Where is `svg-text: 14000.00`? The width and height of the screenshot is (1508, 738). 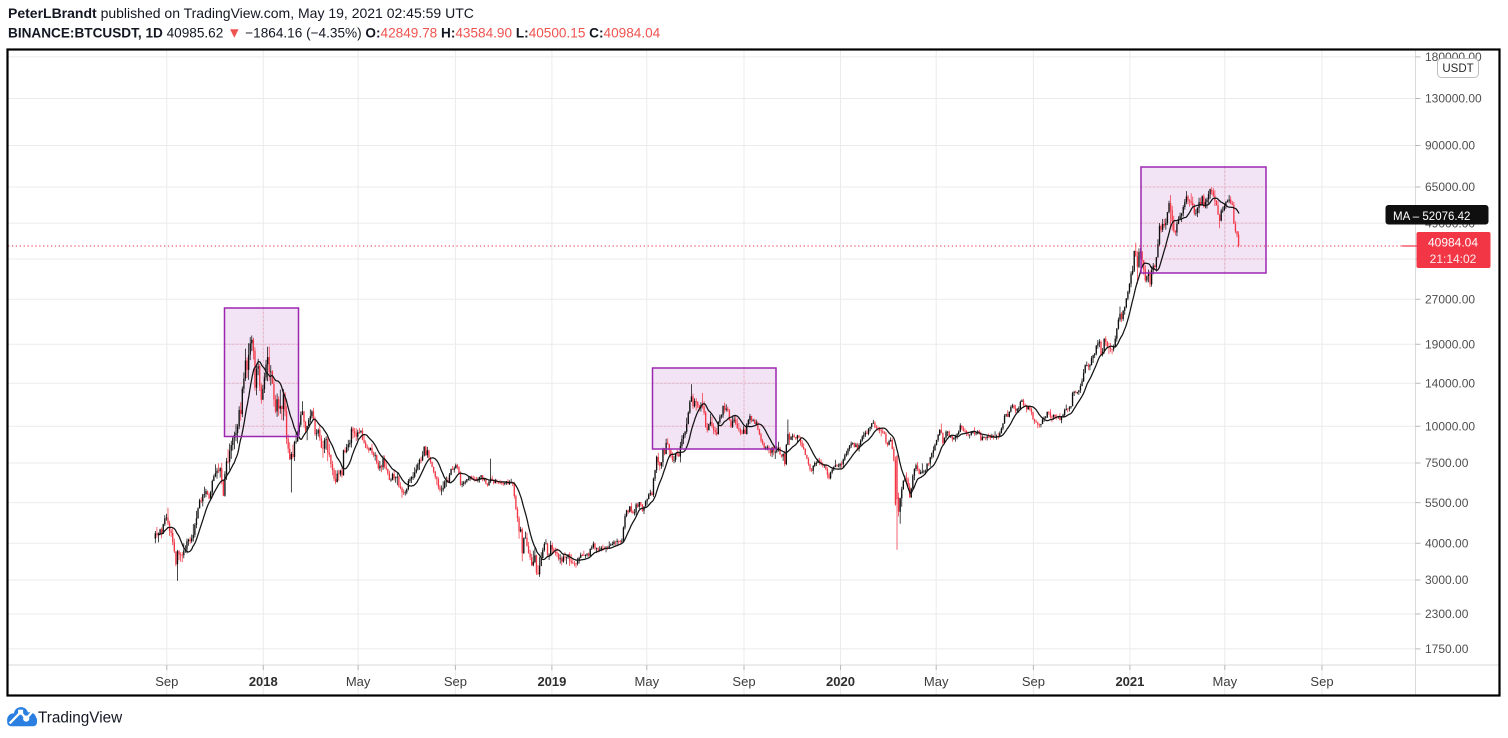 svg-text: 14000.00 is located at coordinates (1450, 383).